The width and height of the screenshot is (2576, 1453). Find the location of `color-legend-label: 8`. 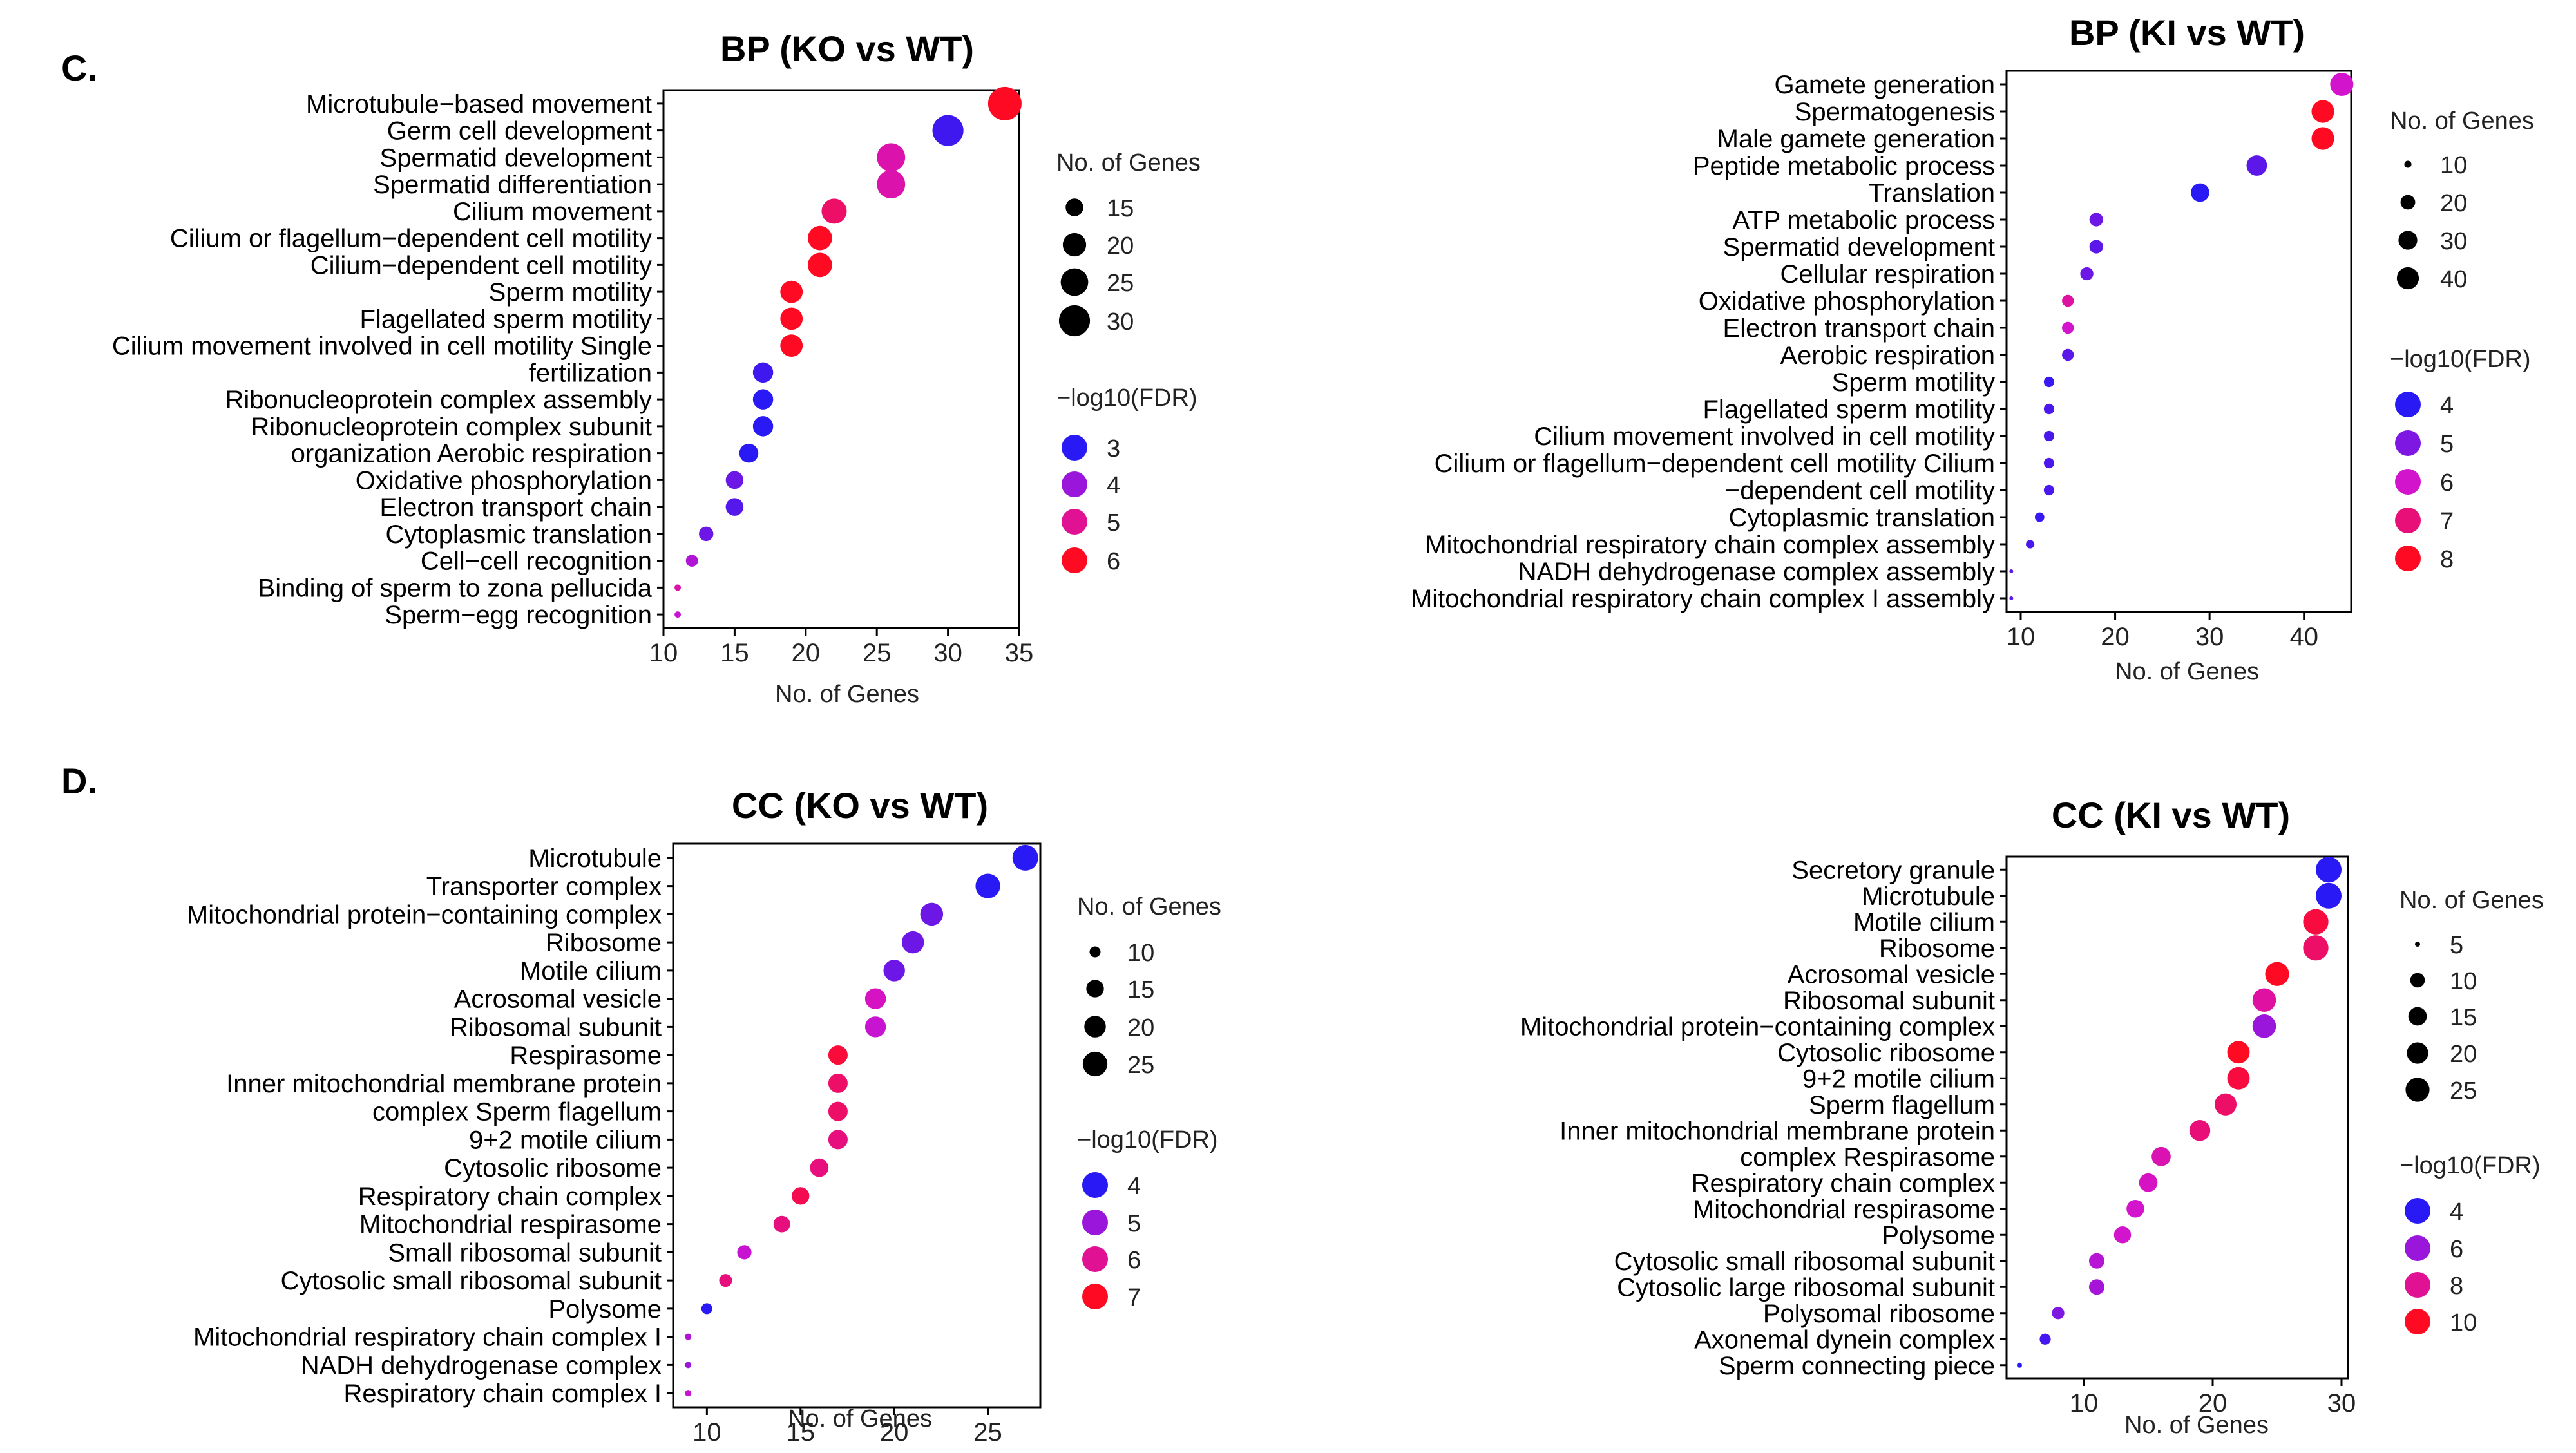

color-legend-label: 8 is located at coordinates (2447, 559).